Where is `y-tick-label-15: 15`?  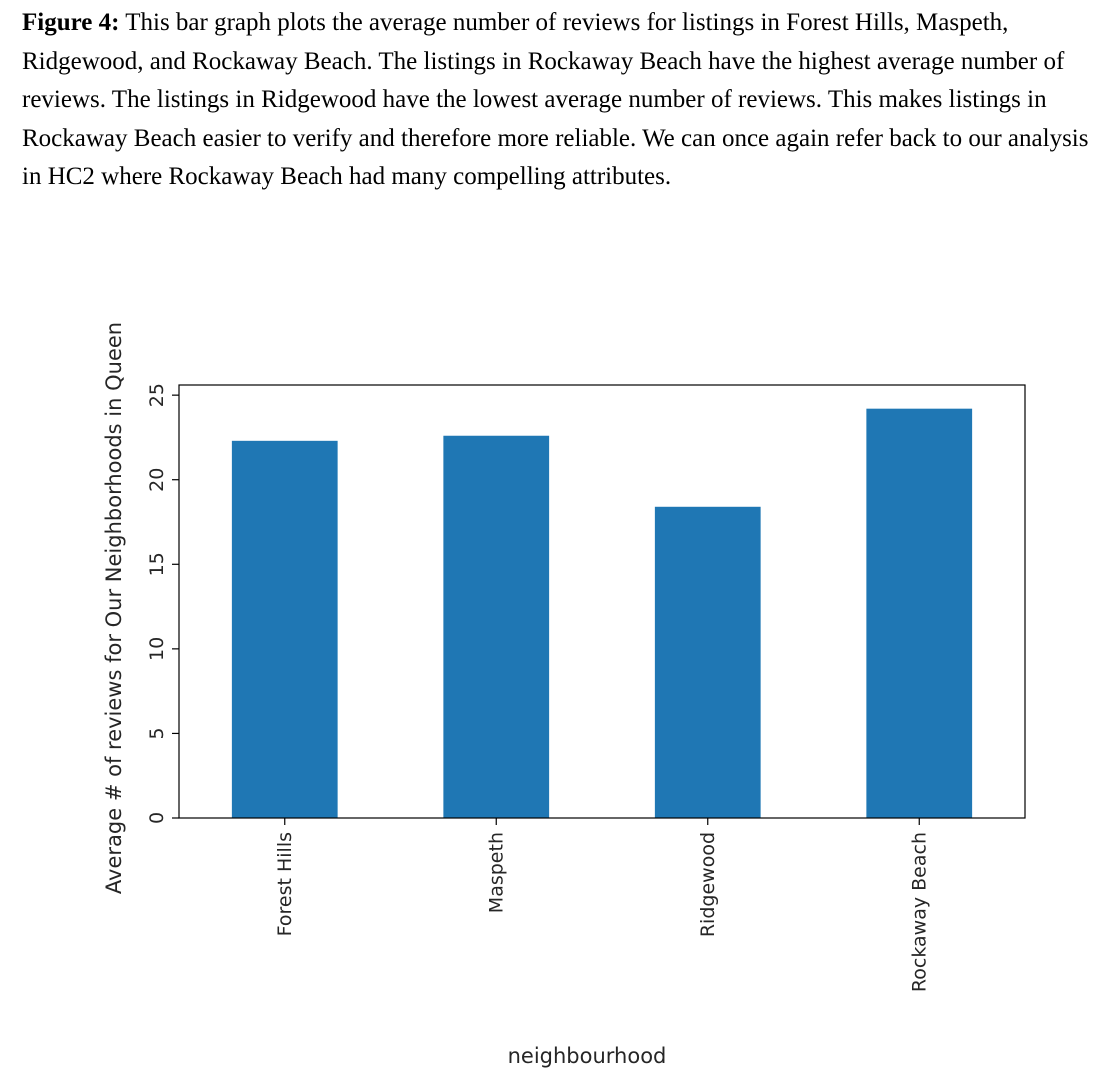
y-tick-label-15: 15 is located at coordinates (157, 564).